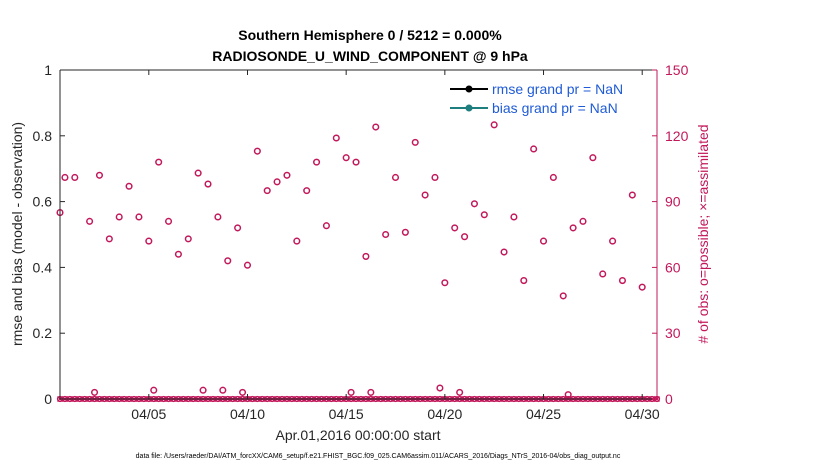  What do you see at coordinates (148, 414) in the screenshot?
I see `x-tick-label: 04/05` at bounding box center [148, 414].